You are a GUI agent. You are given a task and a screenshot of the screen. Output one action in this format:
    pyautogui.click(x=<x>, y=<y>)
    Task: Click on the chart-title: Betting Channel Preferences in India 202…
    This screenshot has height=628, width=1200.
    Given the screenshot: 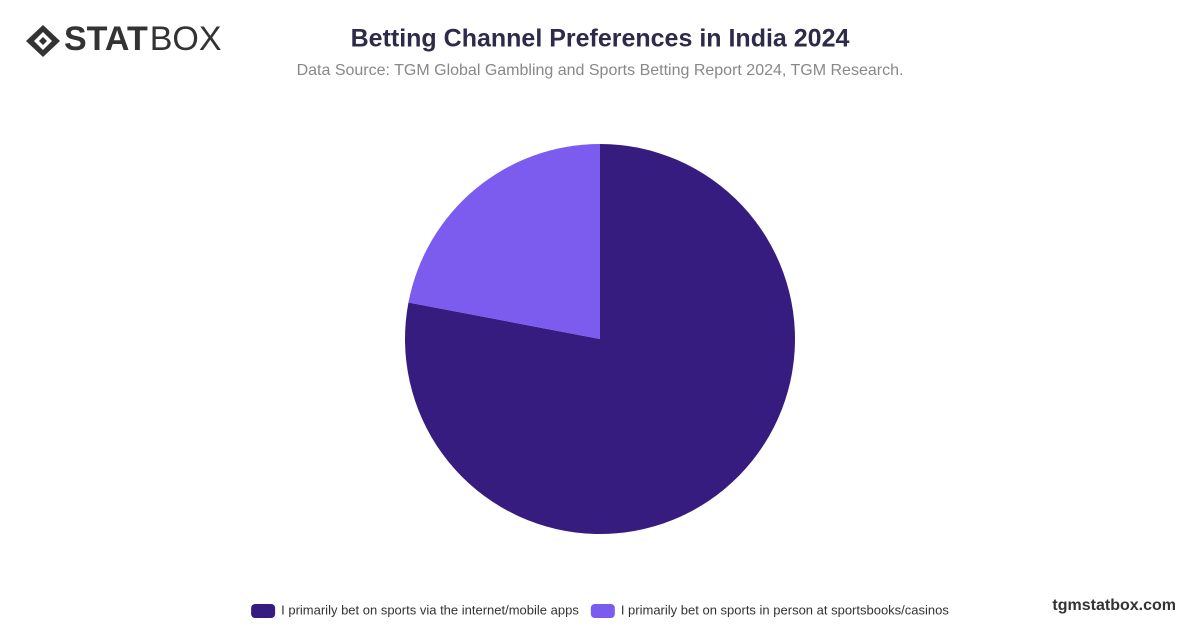 What is the action you would take?
    pyautogui.click(x=600, y=39)
    